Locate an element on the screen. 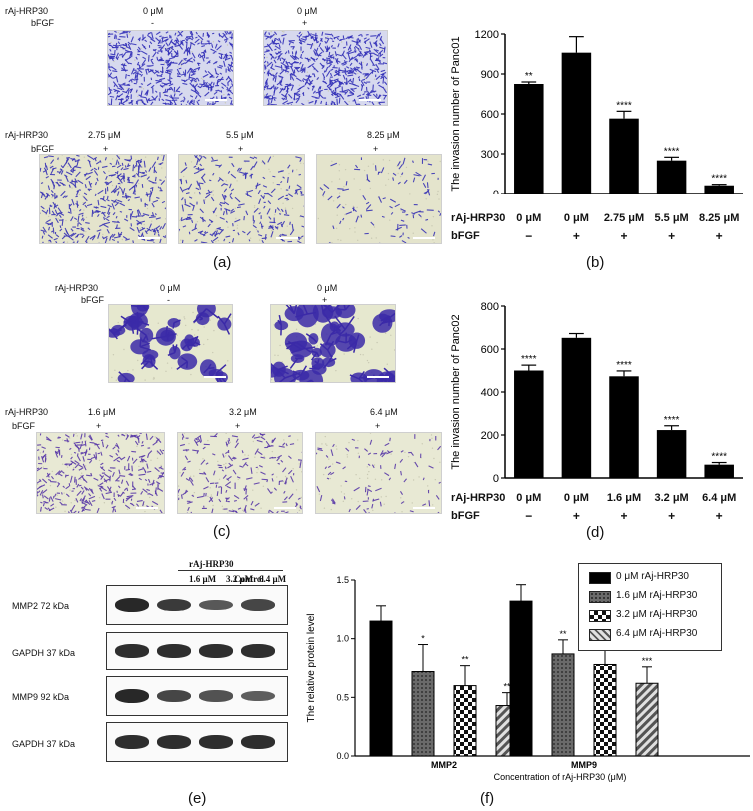 The image size is (753, 811). x-treatment-label: 3.2 μM is located at coordinates (671, 498).